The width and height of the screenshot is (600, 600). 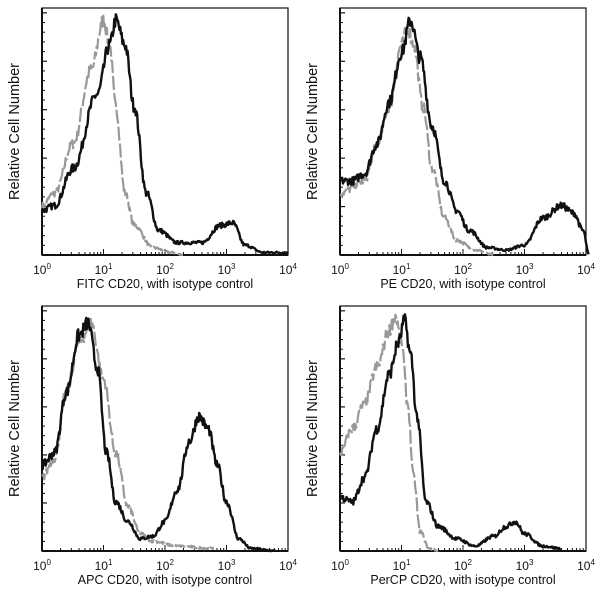 What do you see at coordinates (165, 580) in the screenshot?
I see `x-axis-label: APC CD20, with isotype control` at bounding box center [165, 580].